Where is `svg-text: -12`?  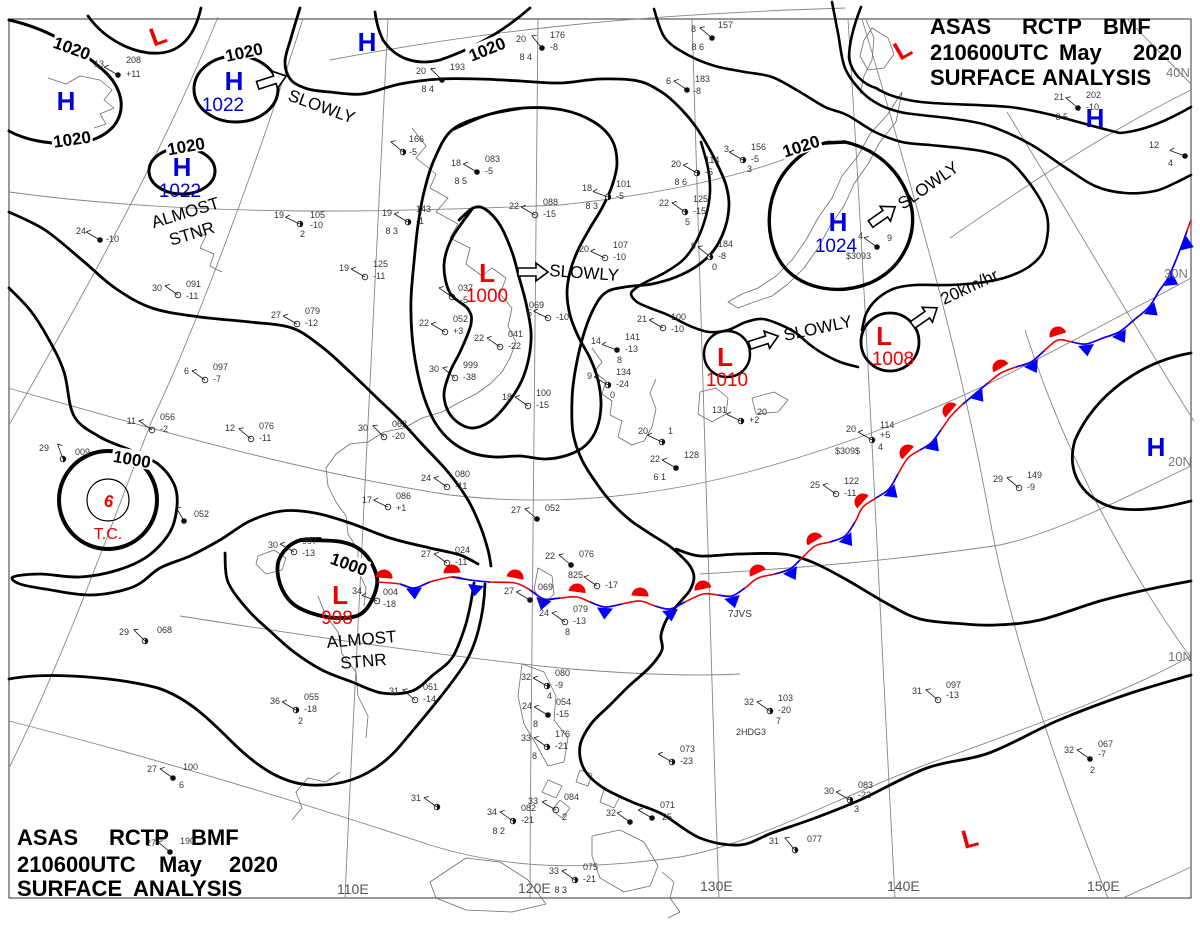 svg-text: -12 is located at coordinates (311, 323).